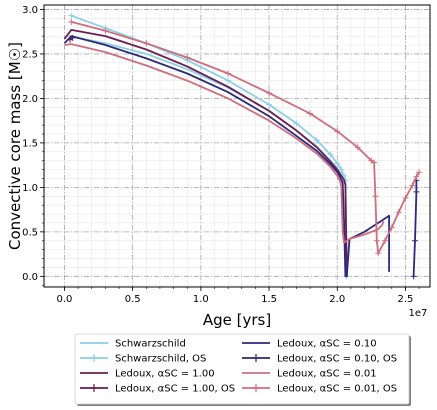  I want to click on legend-label: Ledoux, αSC = 0.10, so click(327, 344).